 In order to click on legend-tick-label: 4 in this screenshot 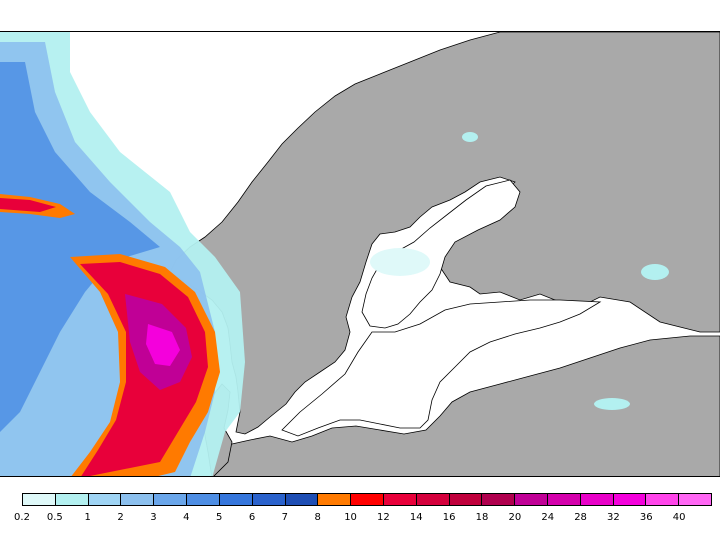, I will do `click(186, 517)`.